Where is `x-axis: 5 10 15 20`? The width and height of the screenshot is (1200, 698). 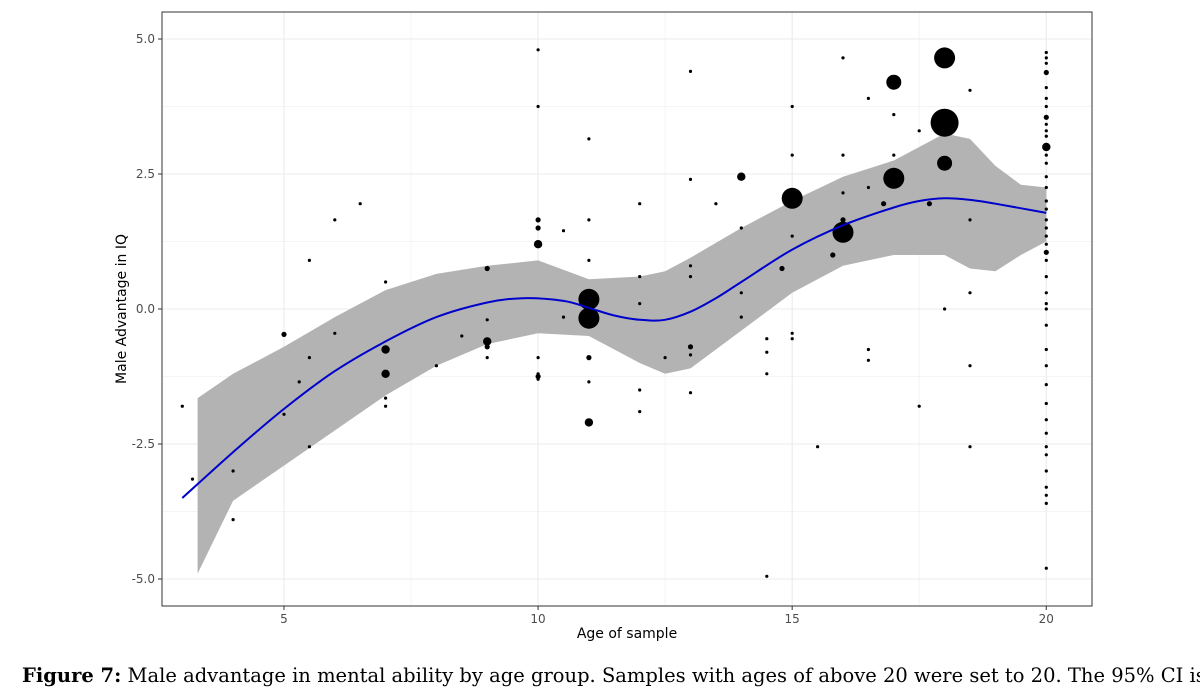
x-axis: 5 10 15 20 is located at coordinates (667, 616).